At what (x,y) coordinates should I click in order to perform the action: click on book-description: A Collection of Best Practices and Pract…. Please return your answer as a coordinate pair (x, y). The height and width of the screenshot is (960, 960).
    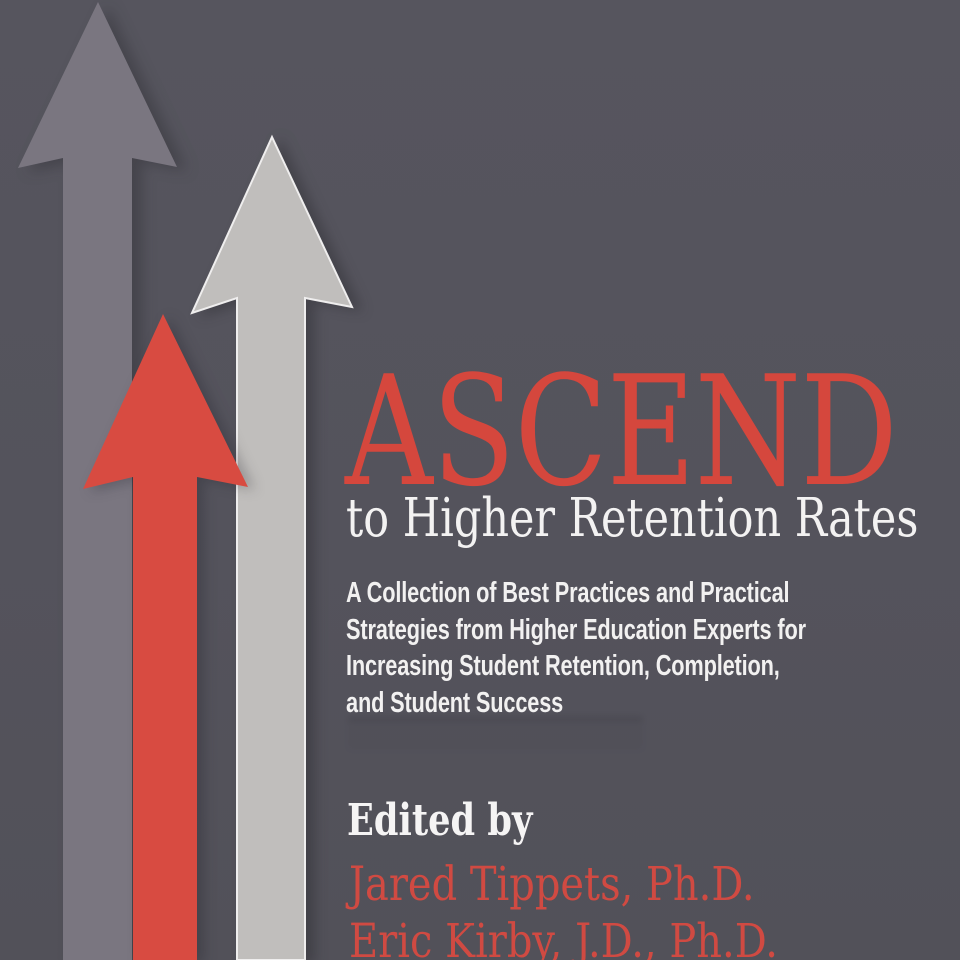
    Looking at the image, I should click on (576, 648).